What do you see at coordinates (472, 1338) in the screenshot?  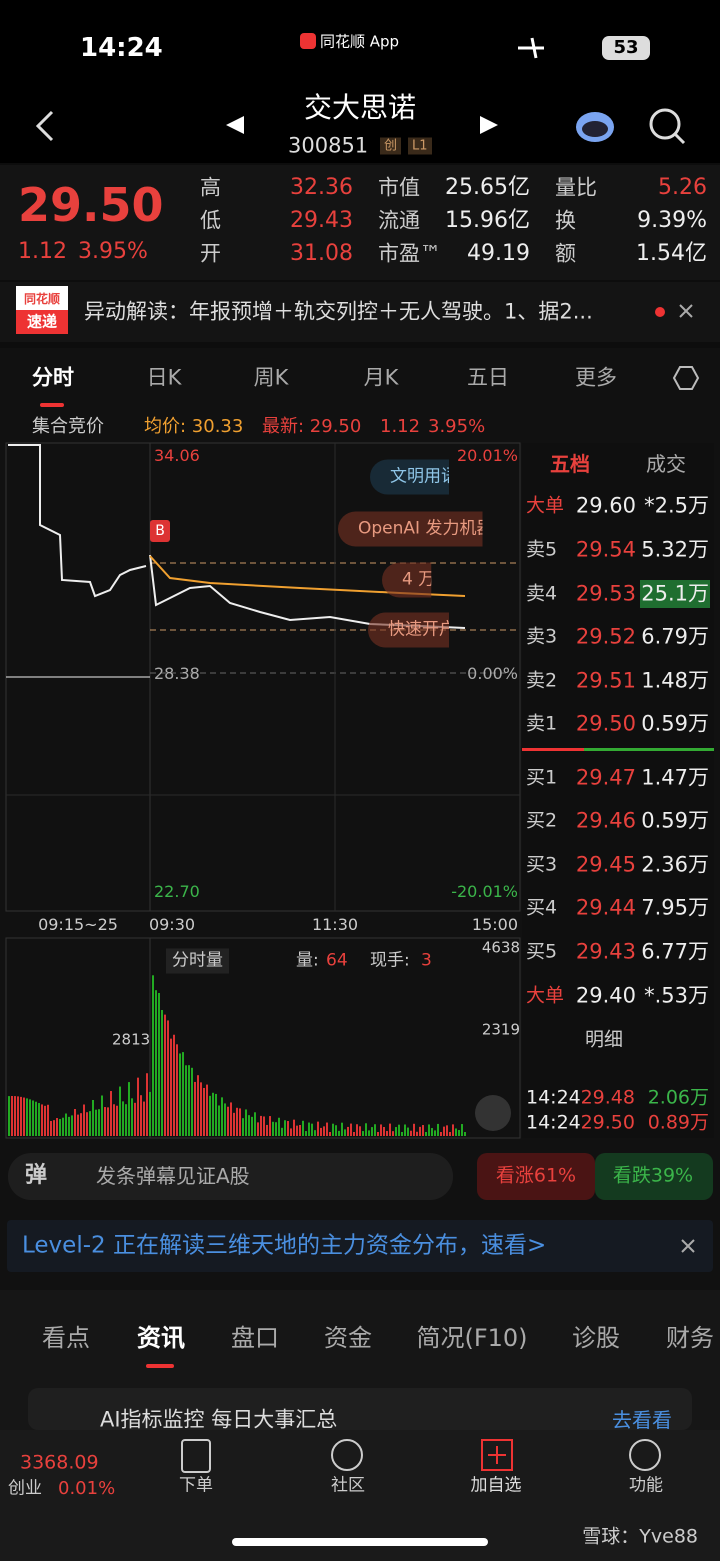 I see `info-tab: 简况(F10)` at bounding box center [472, 1338].